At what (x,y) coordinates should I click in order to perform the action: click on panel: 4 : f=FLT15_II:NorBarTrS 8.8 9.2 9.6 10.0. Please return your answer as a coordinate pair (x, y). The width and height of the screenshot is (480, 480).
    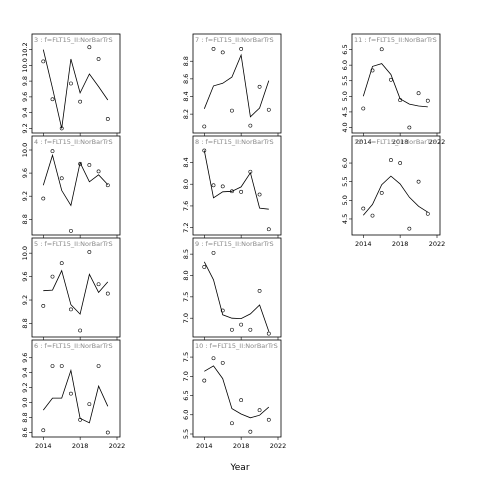
    Looking at the image, I should click on (71, 186).